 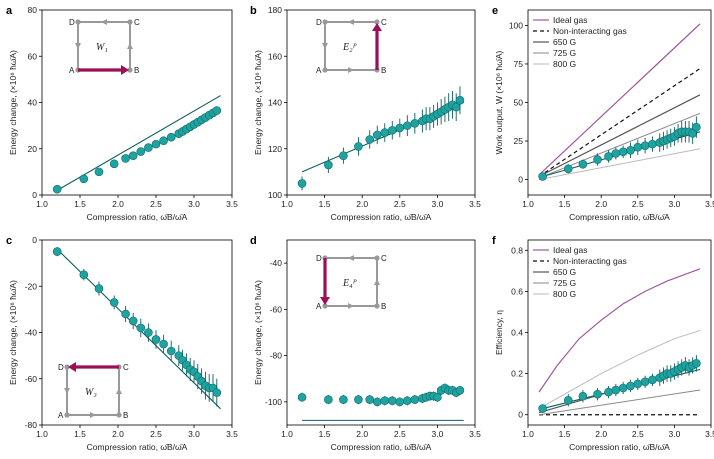 I want to click on x-axis-label: Compression ratio, ω̄B/ω̄A, so click(x=619, y=447).